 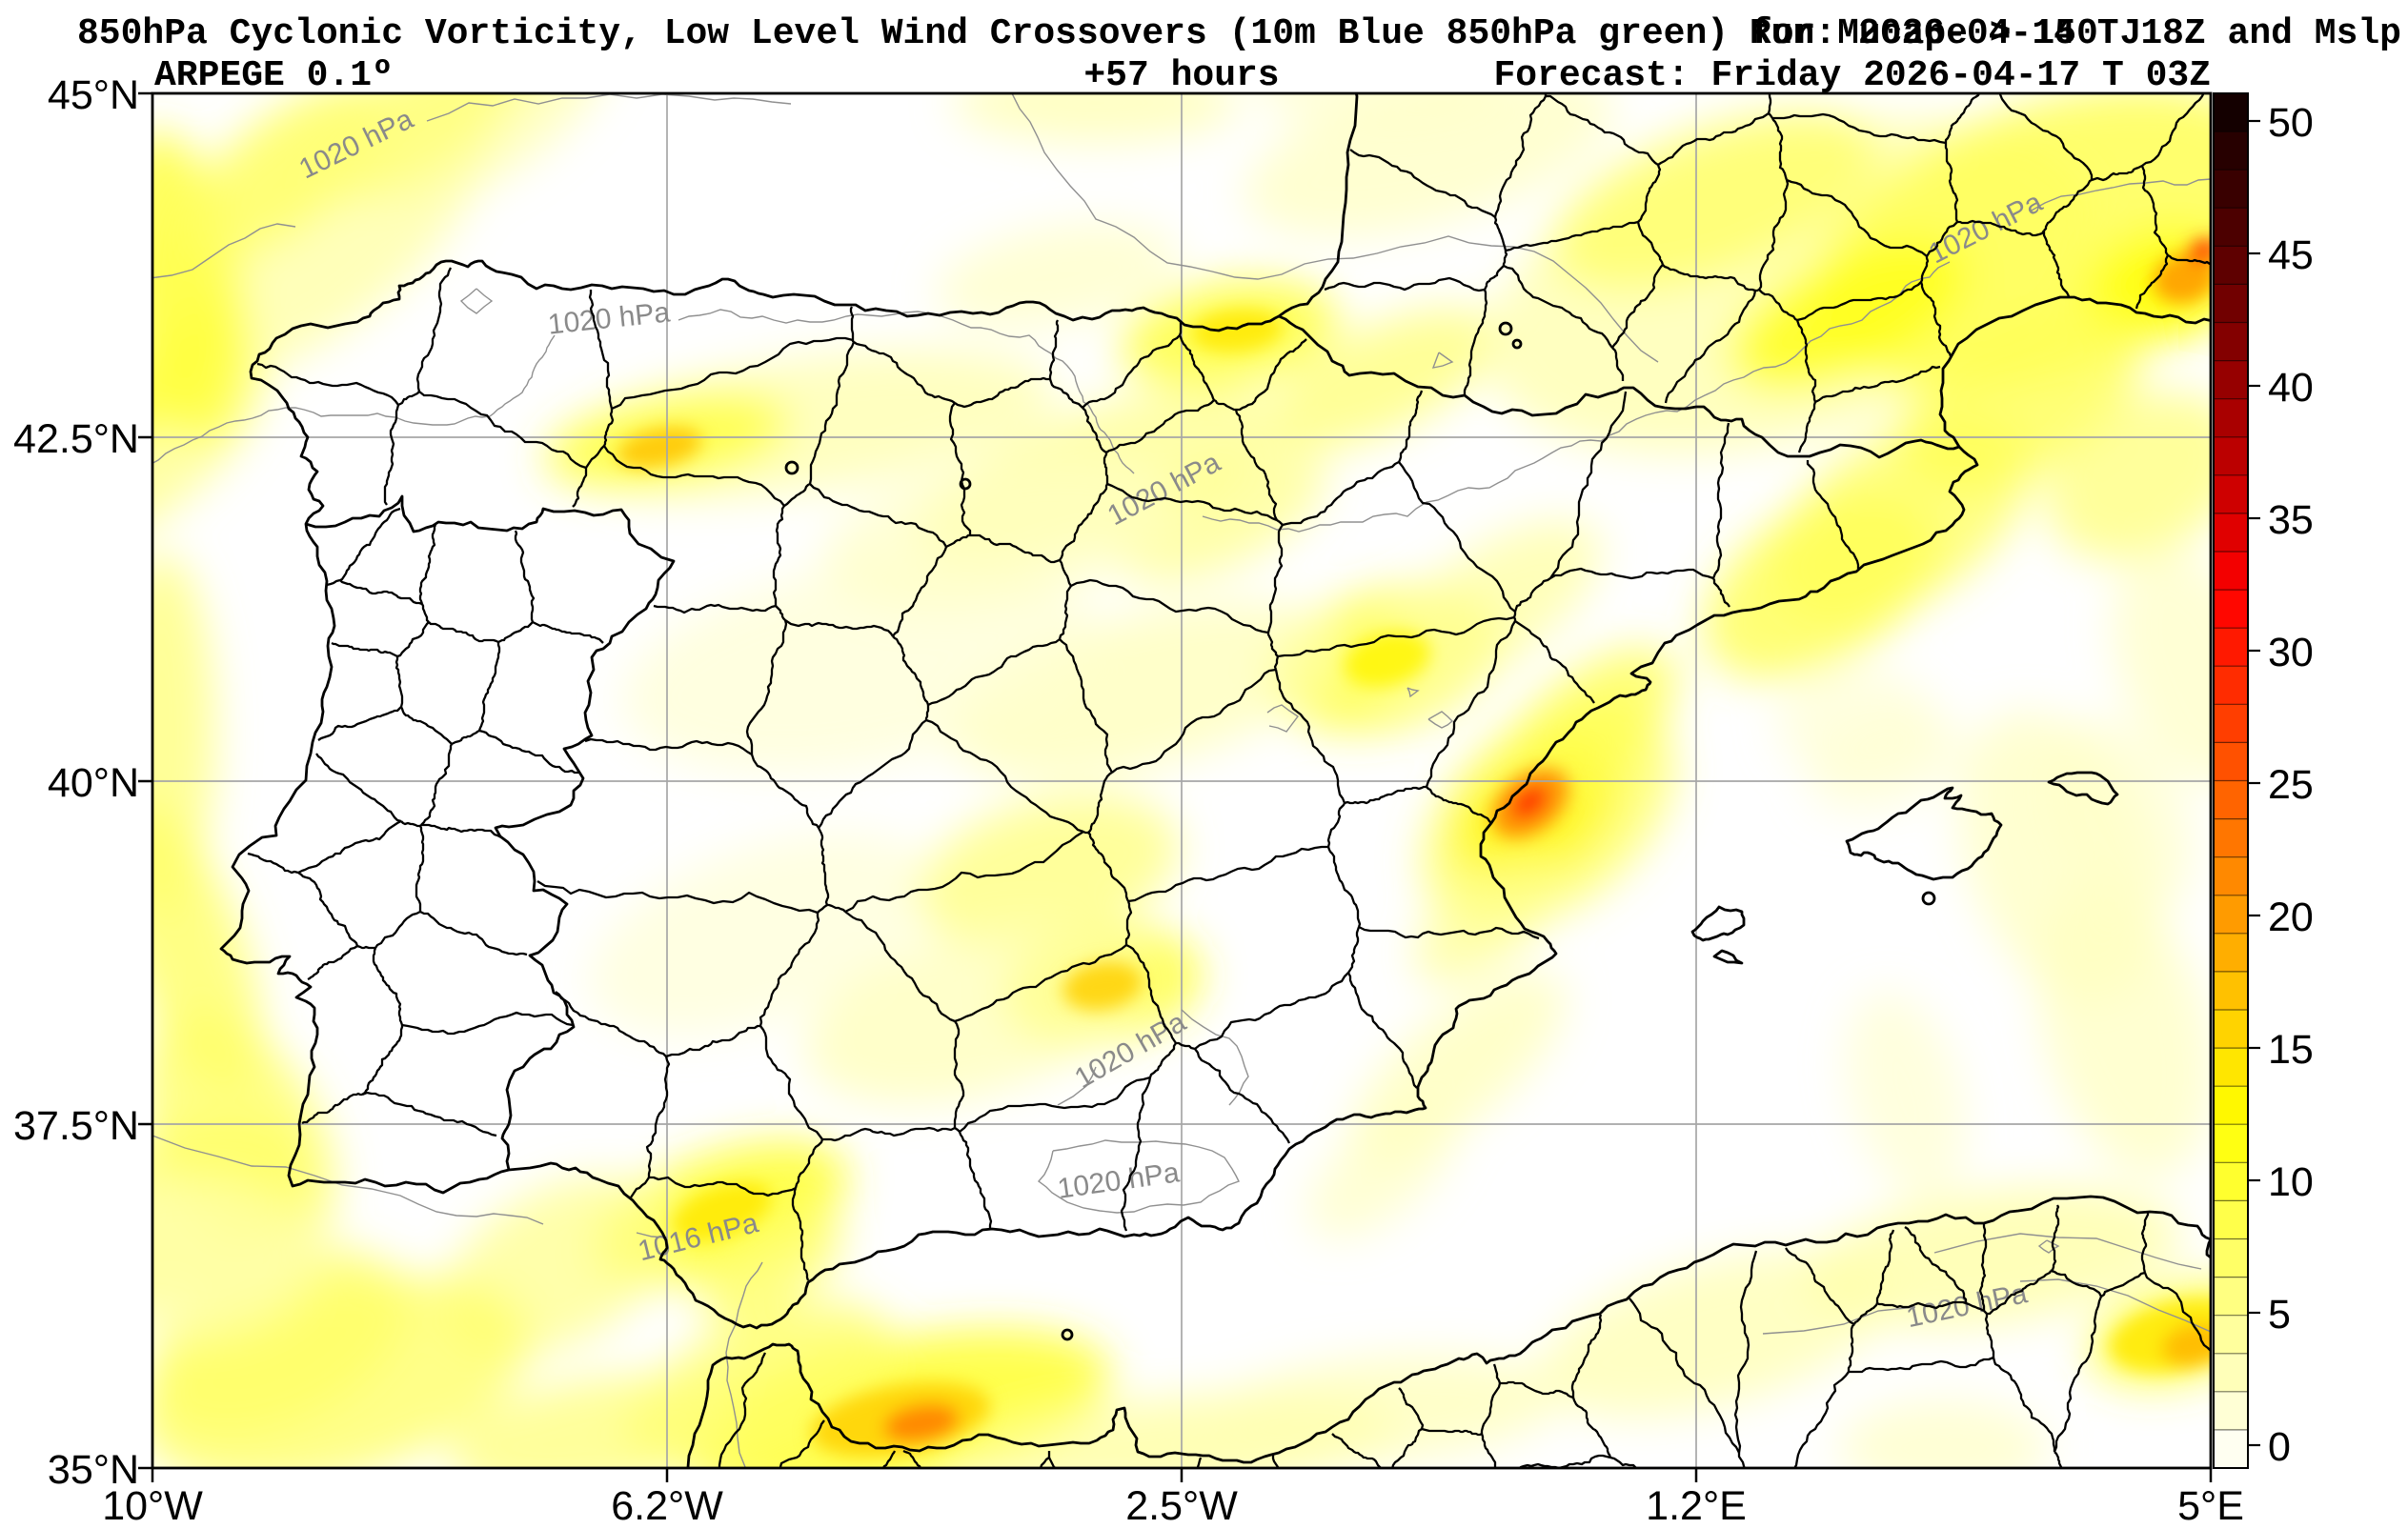 What do you see at coordinates (274, 75) in the screenshot?
I see `svg-text: ARPEGE 0.1º` at bounding box center [274, 75].